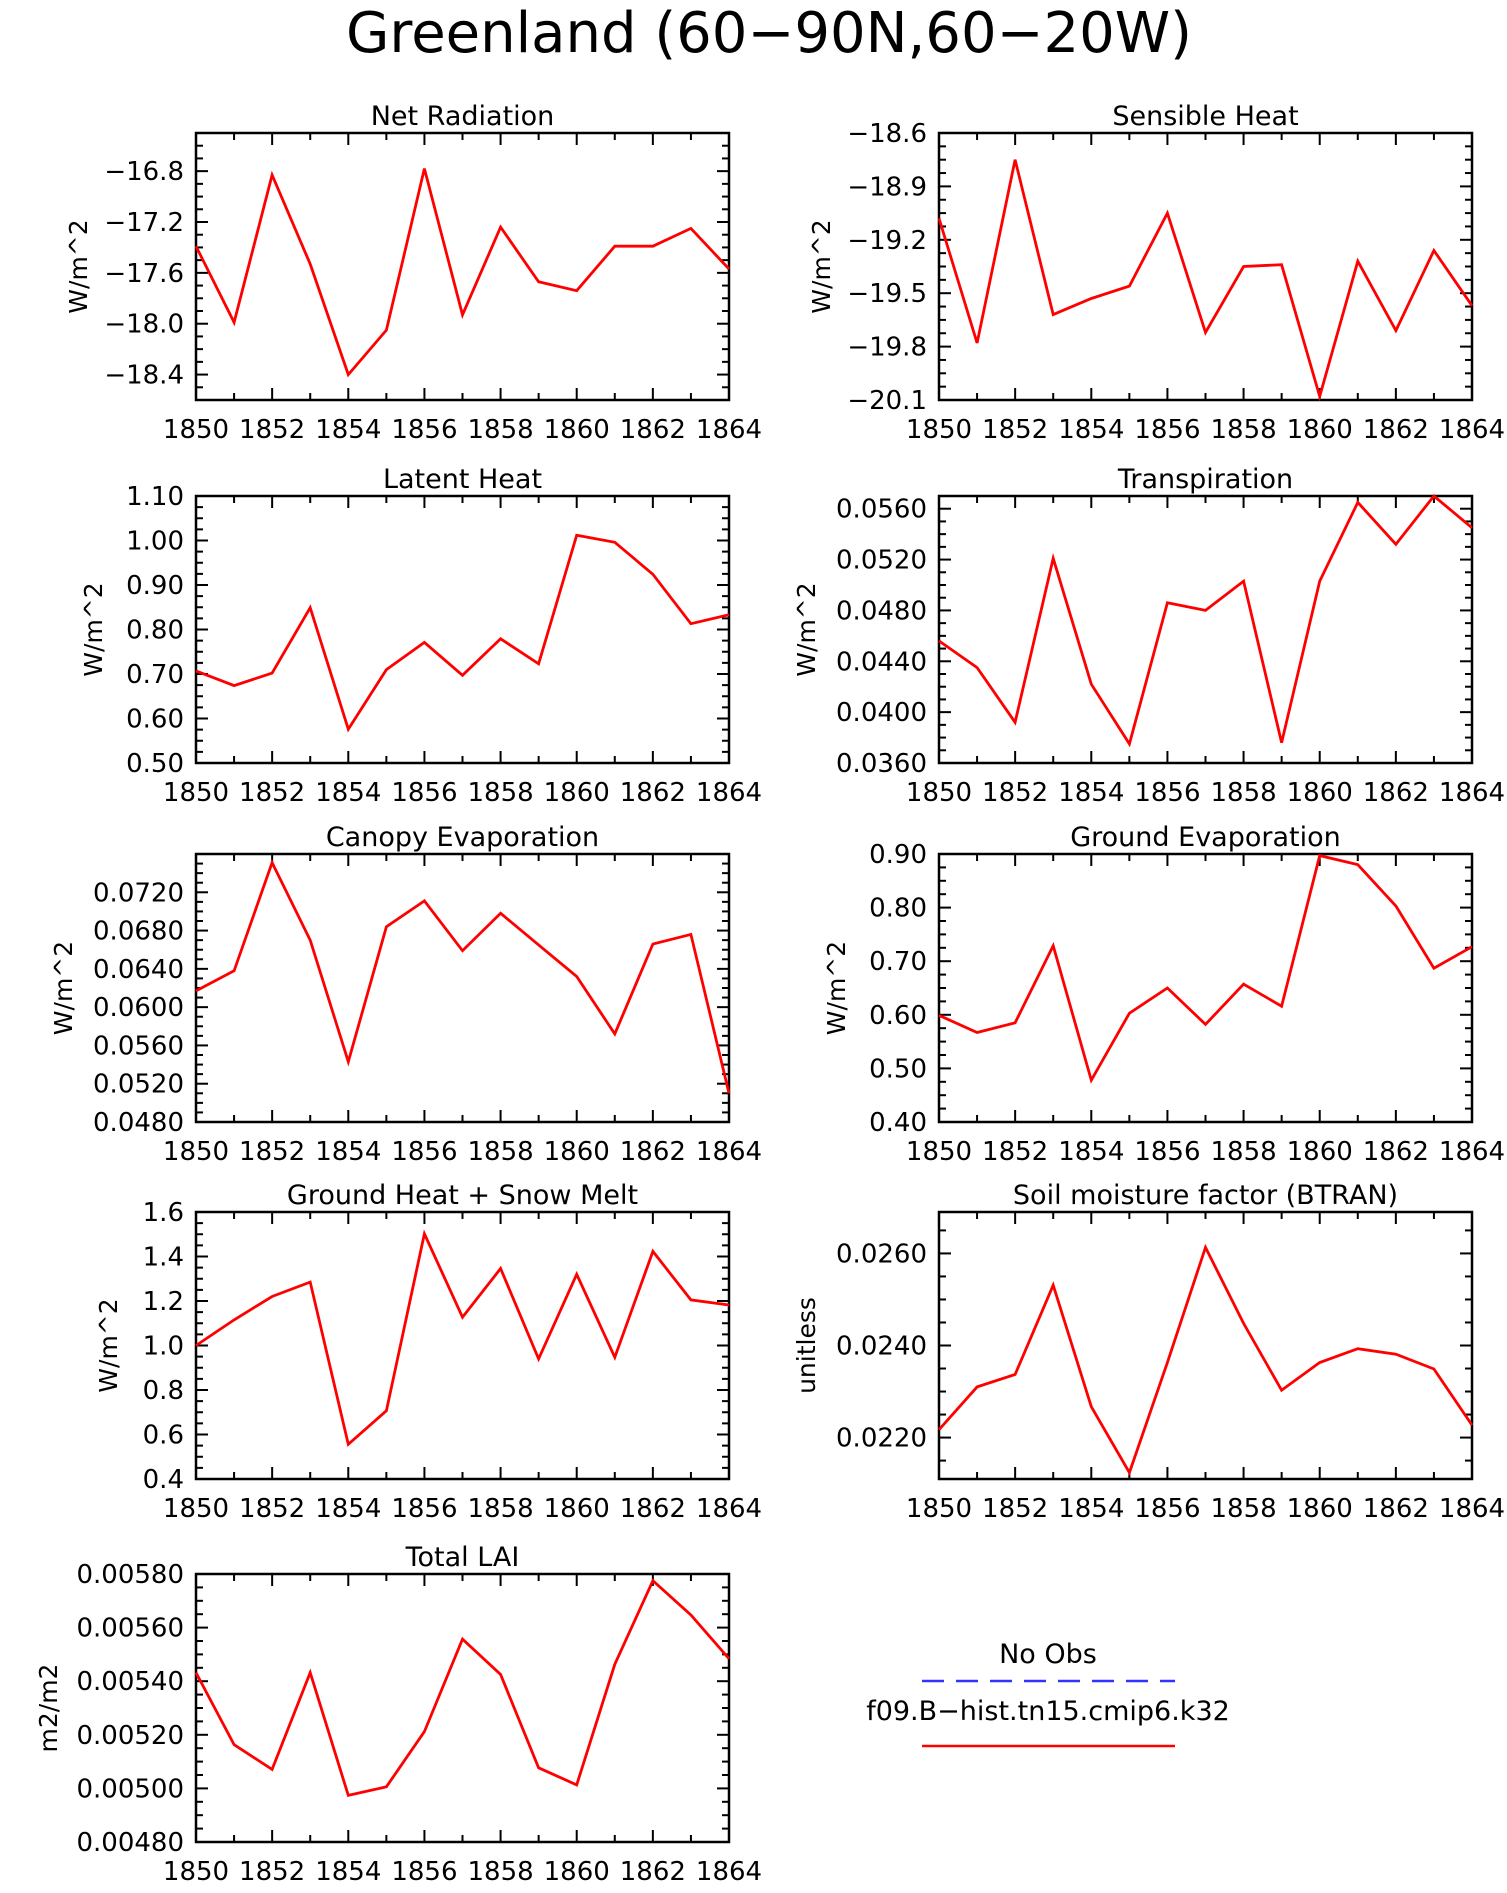 The image size is (1507, 1893). I want to click on legend-label-no-obs: No Obs, so click(1048, 1654).